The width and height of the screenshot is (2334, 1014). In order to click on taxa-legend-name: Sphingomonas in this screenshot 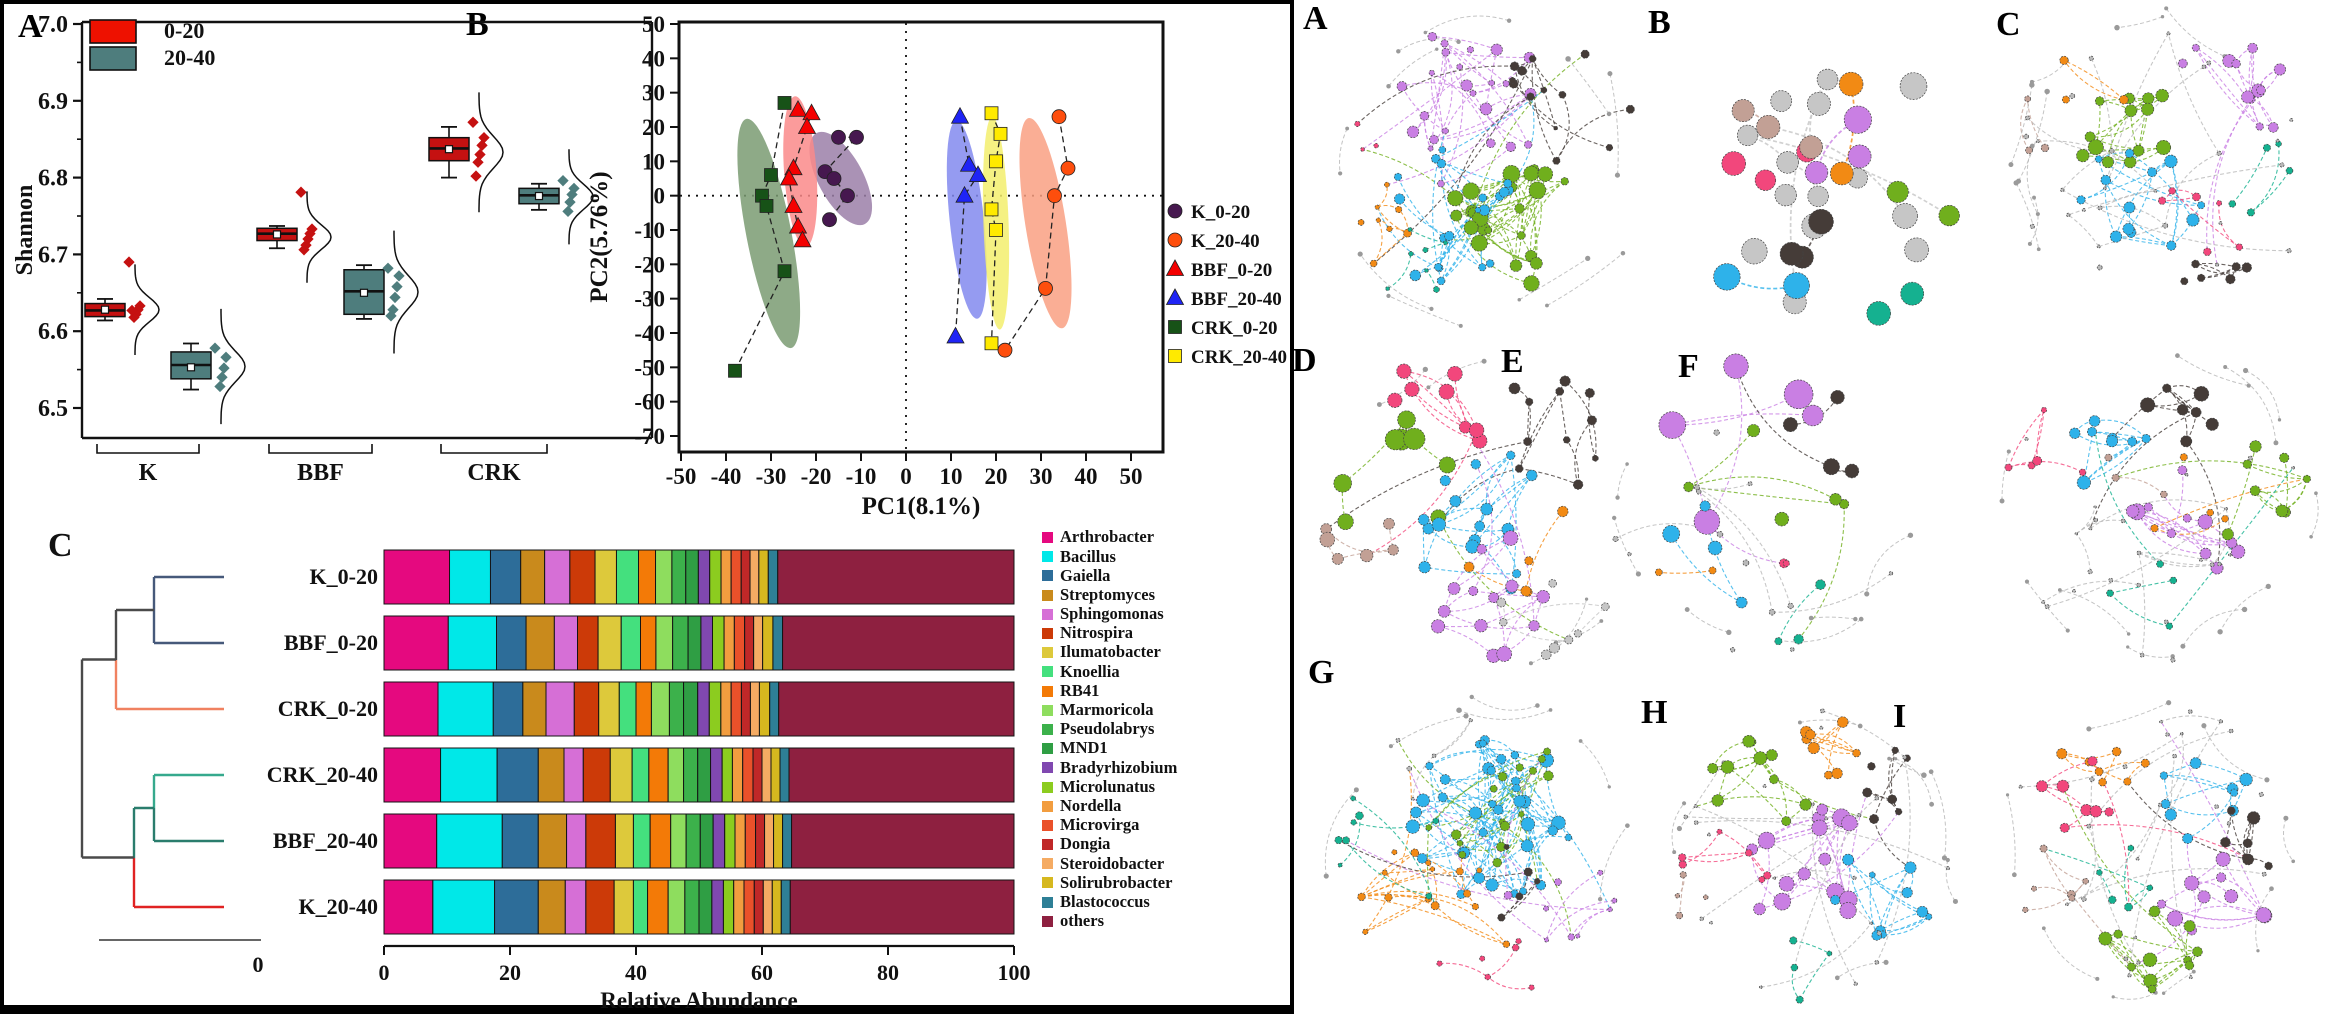, I will do `click(1112, 614)`.